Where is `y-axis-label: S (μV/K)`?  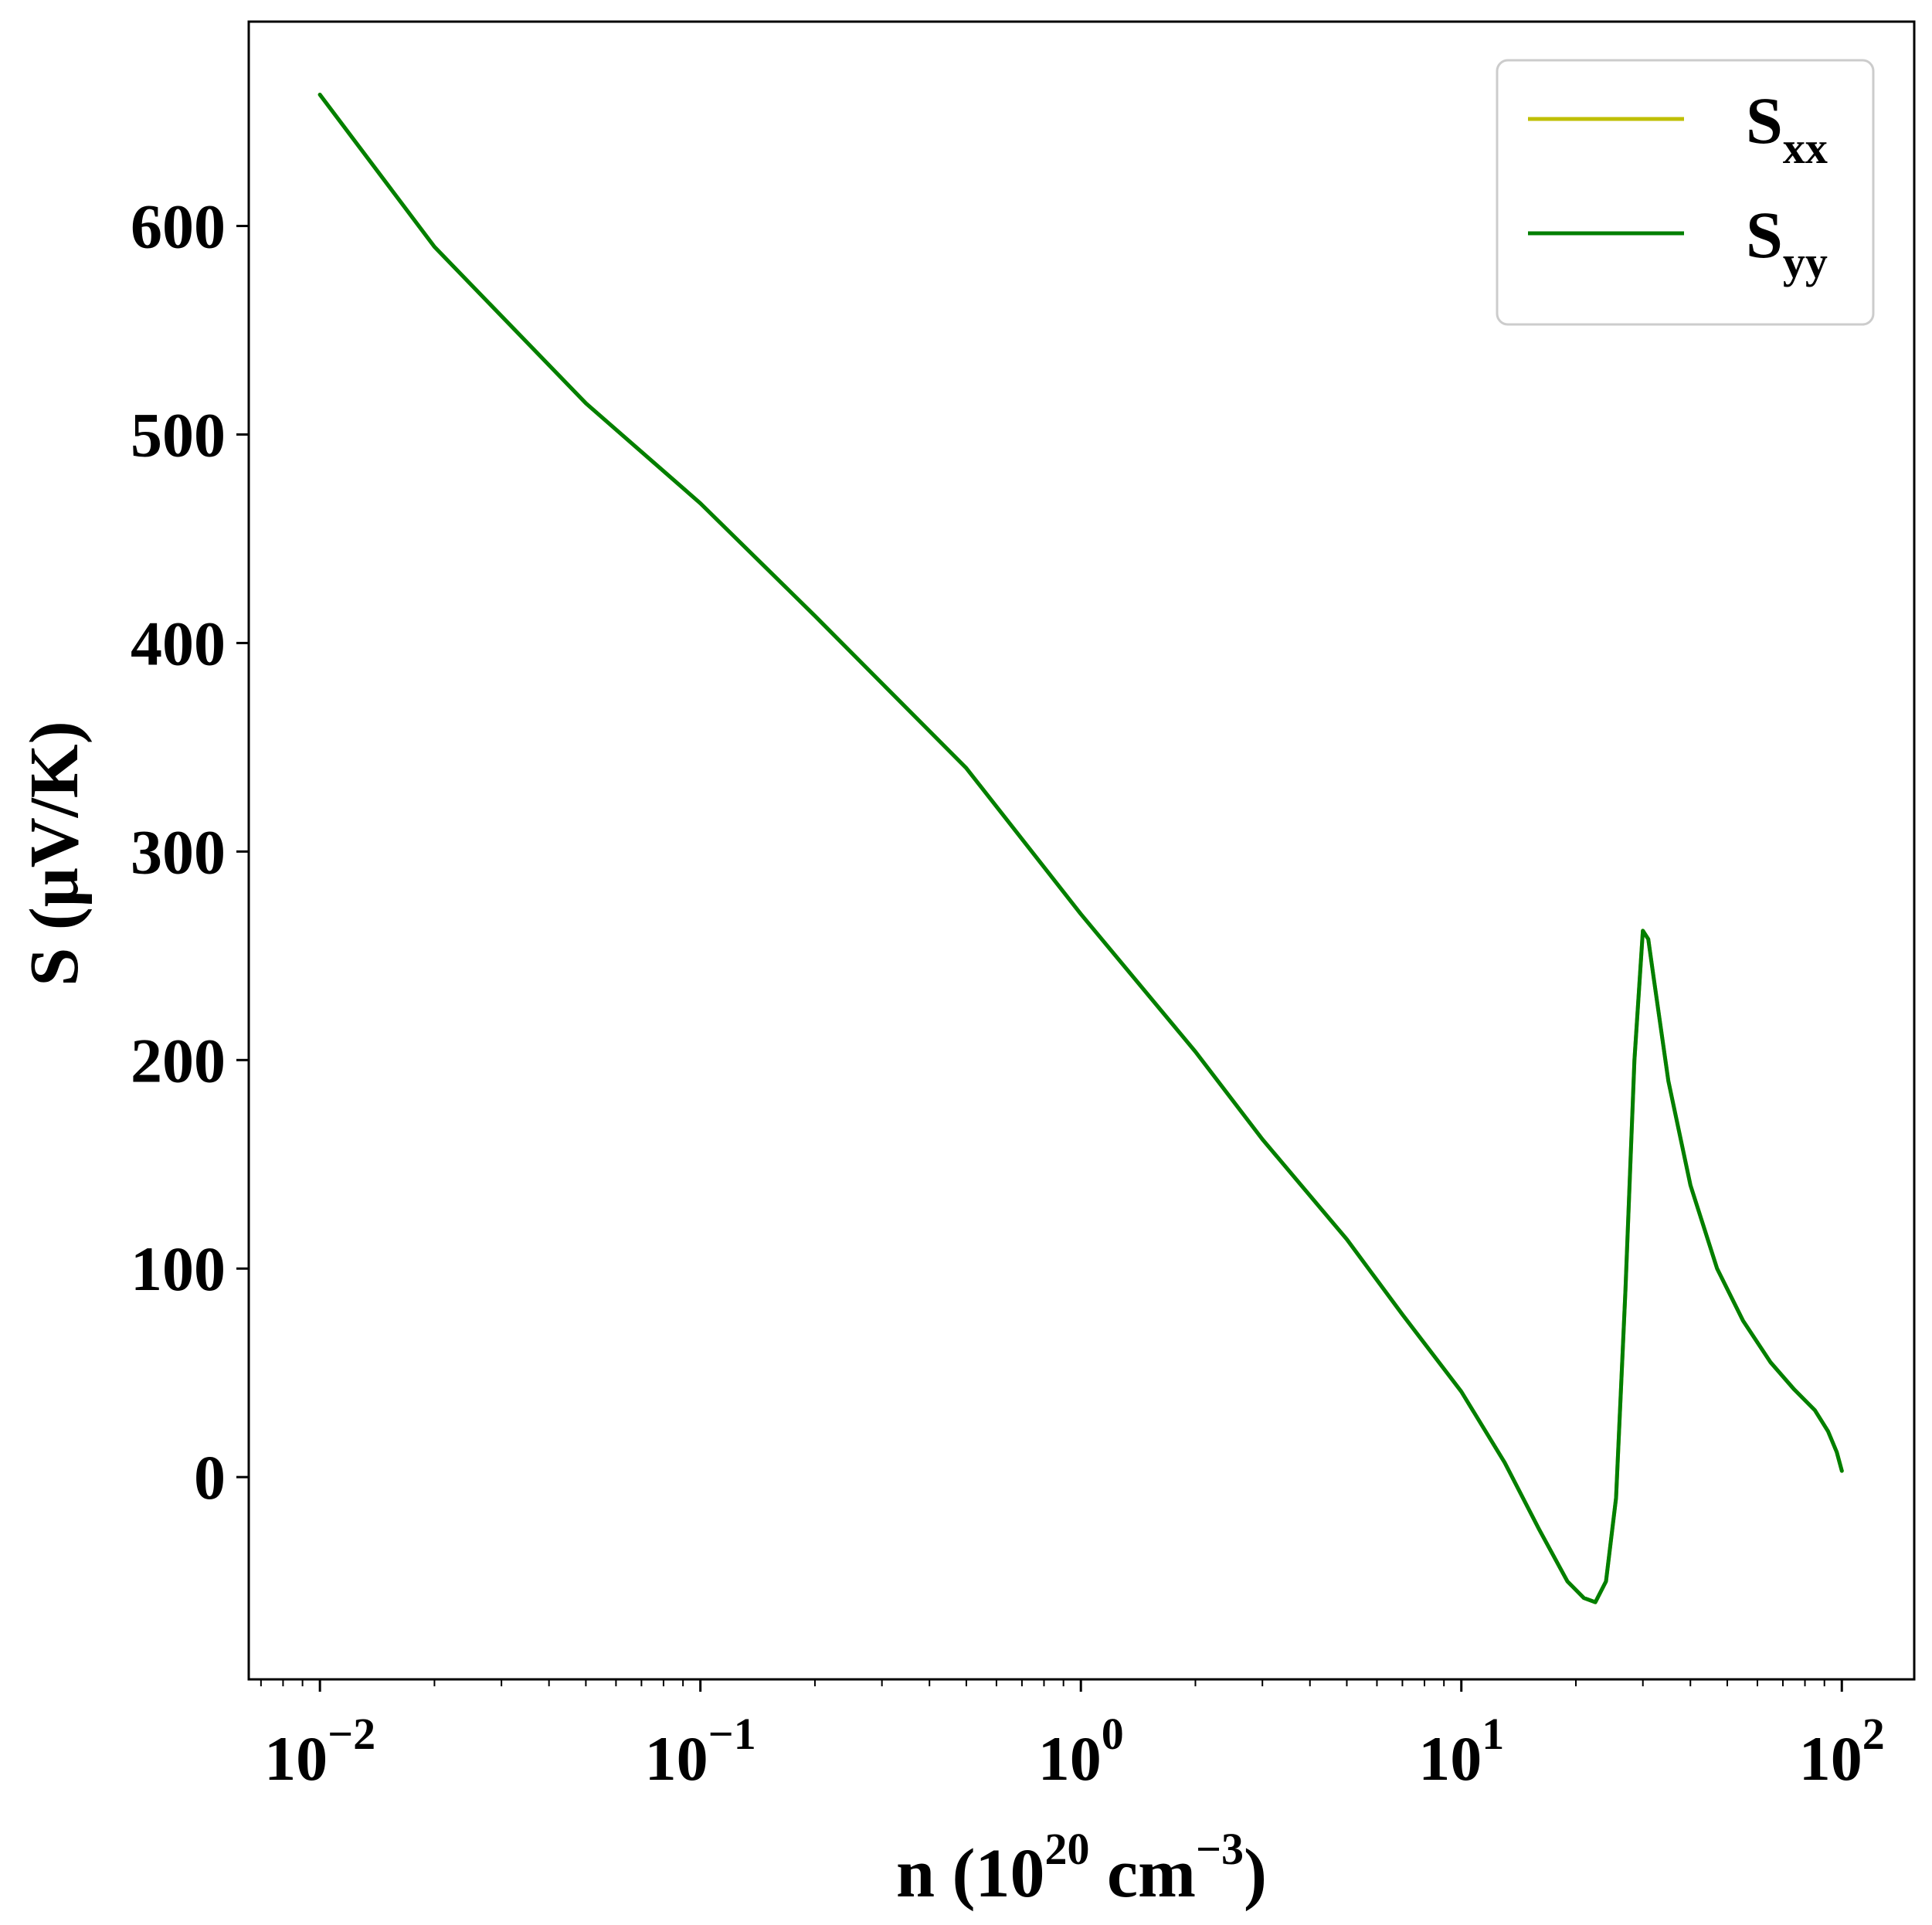
y-axis-label: S (μV/K) is located at coordinates (54, 853).